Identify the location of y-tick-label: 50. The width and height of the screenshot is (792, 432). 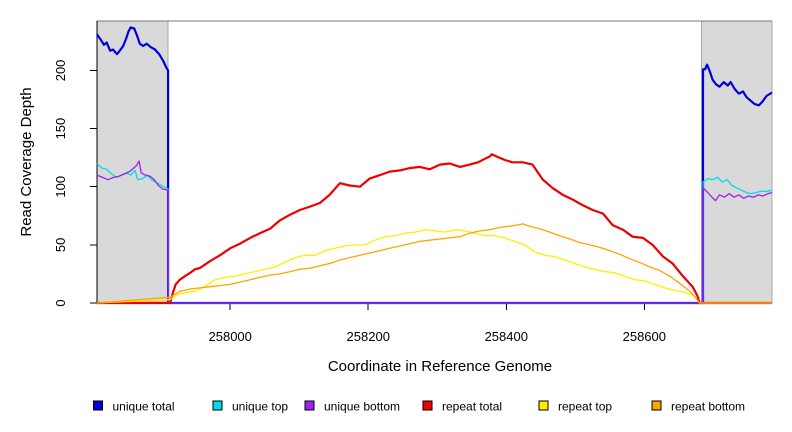
(60, 245).